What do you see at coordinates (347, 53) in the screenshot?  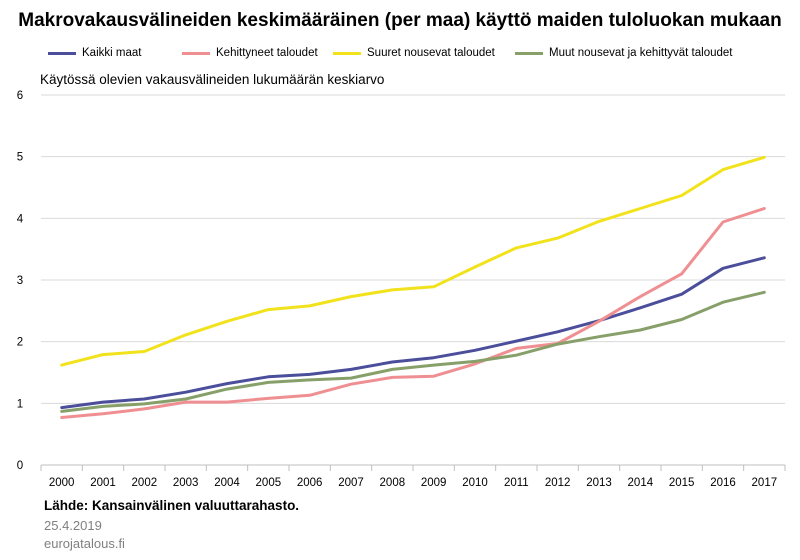 I see `legend-swatch-suuret` at bounding box center [347, 53].